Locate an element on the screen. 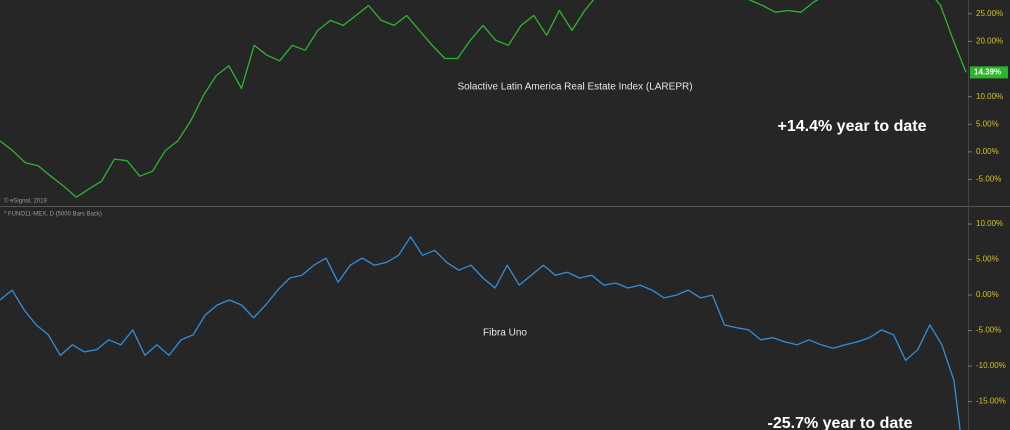  y-tick-label: -10.00% is located at coordinates (991, 365).